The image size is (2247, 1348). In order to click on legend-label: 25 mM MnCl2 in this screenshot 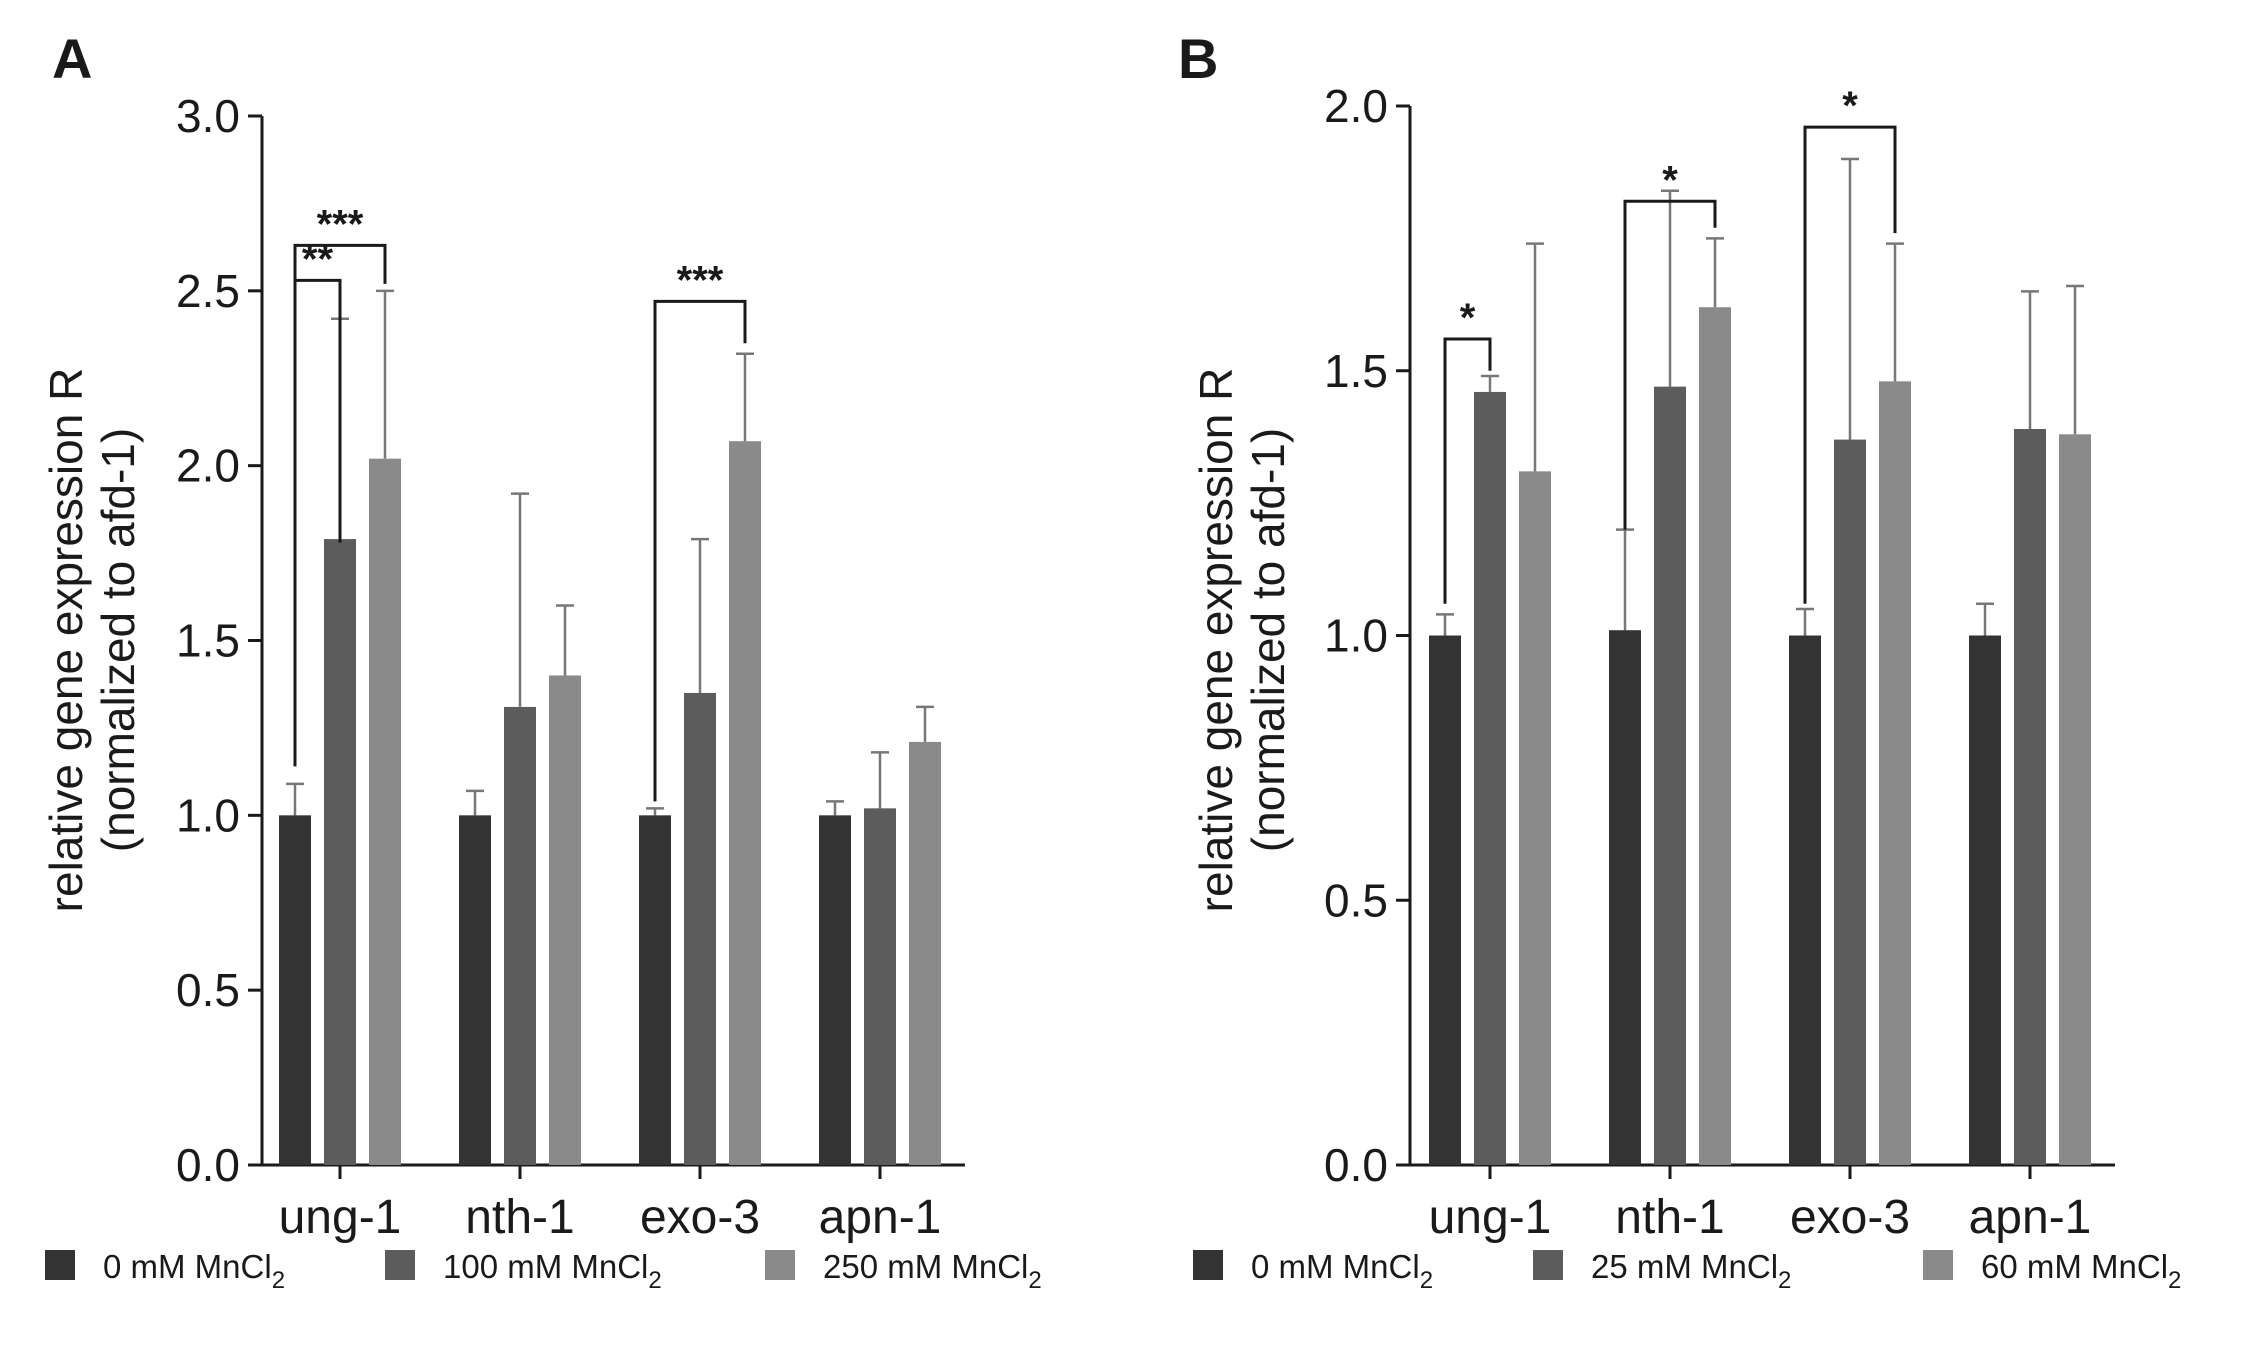, I will do `click(1691, 1271)`.